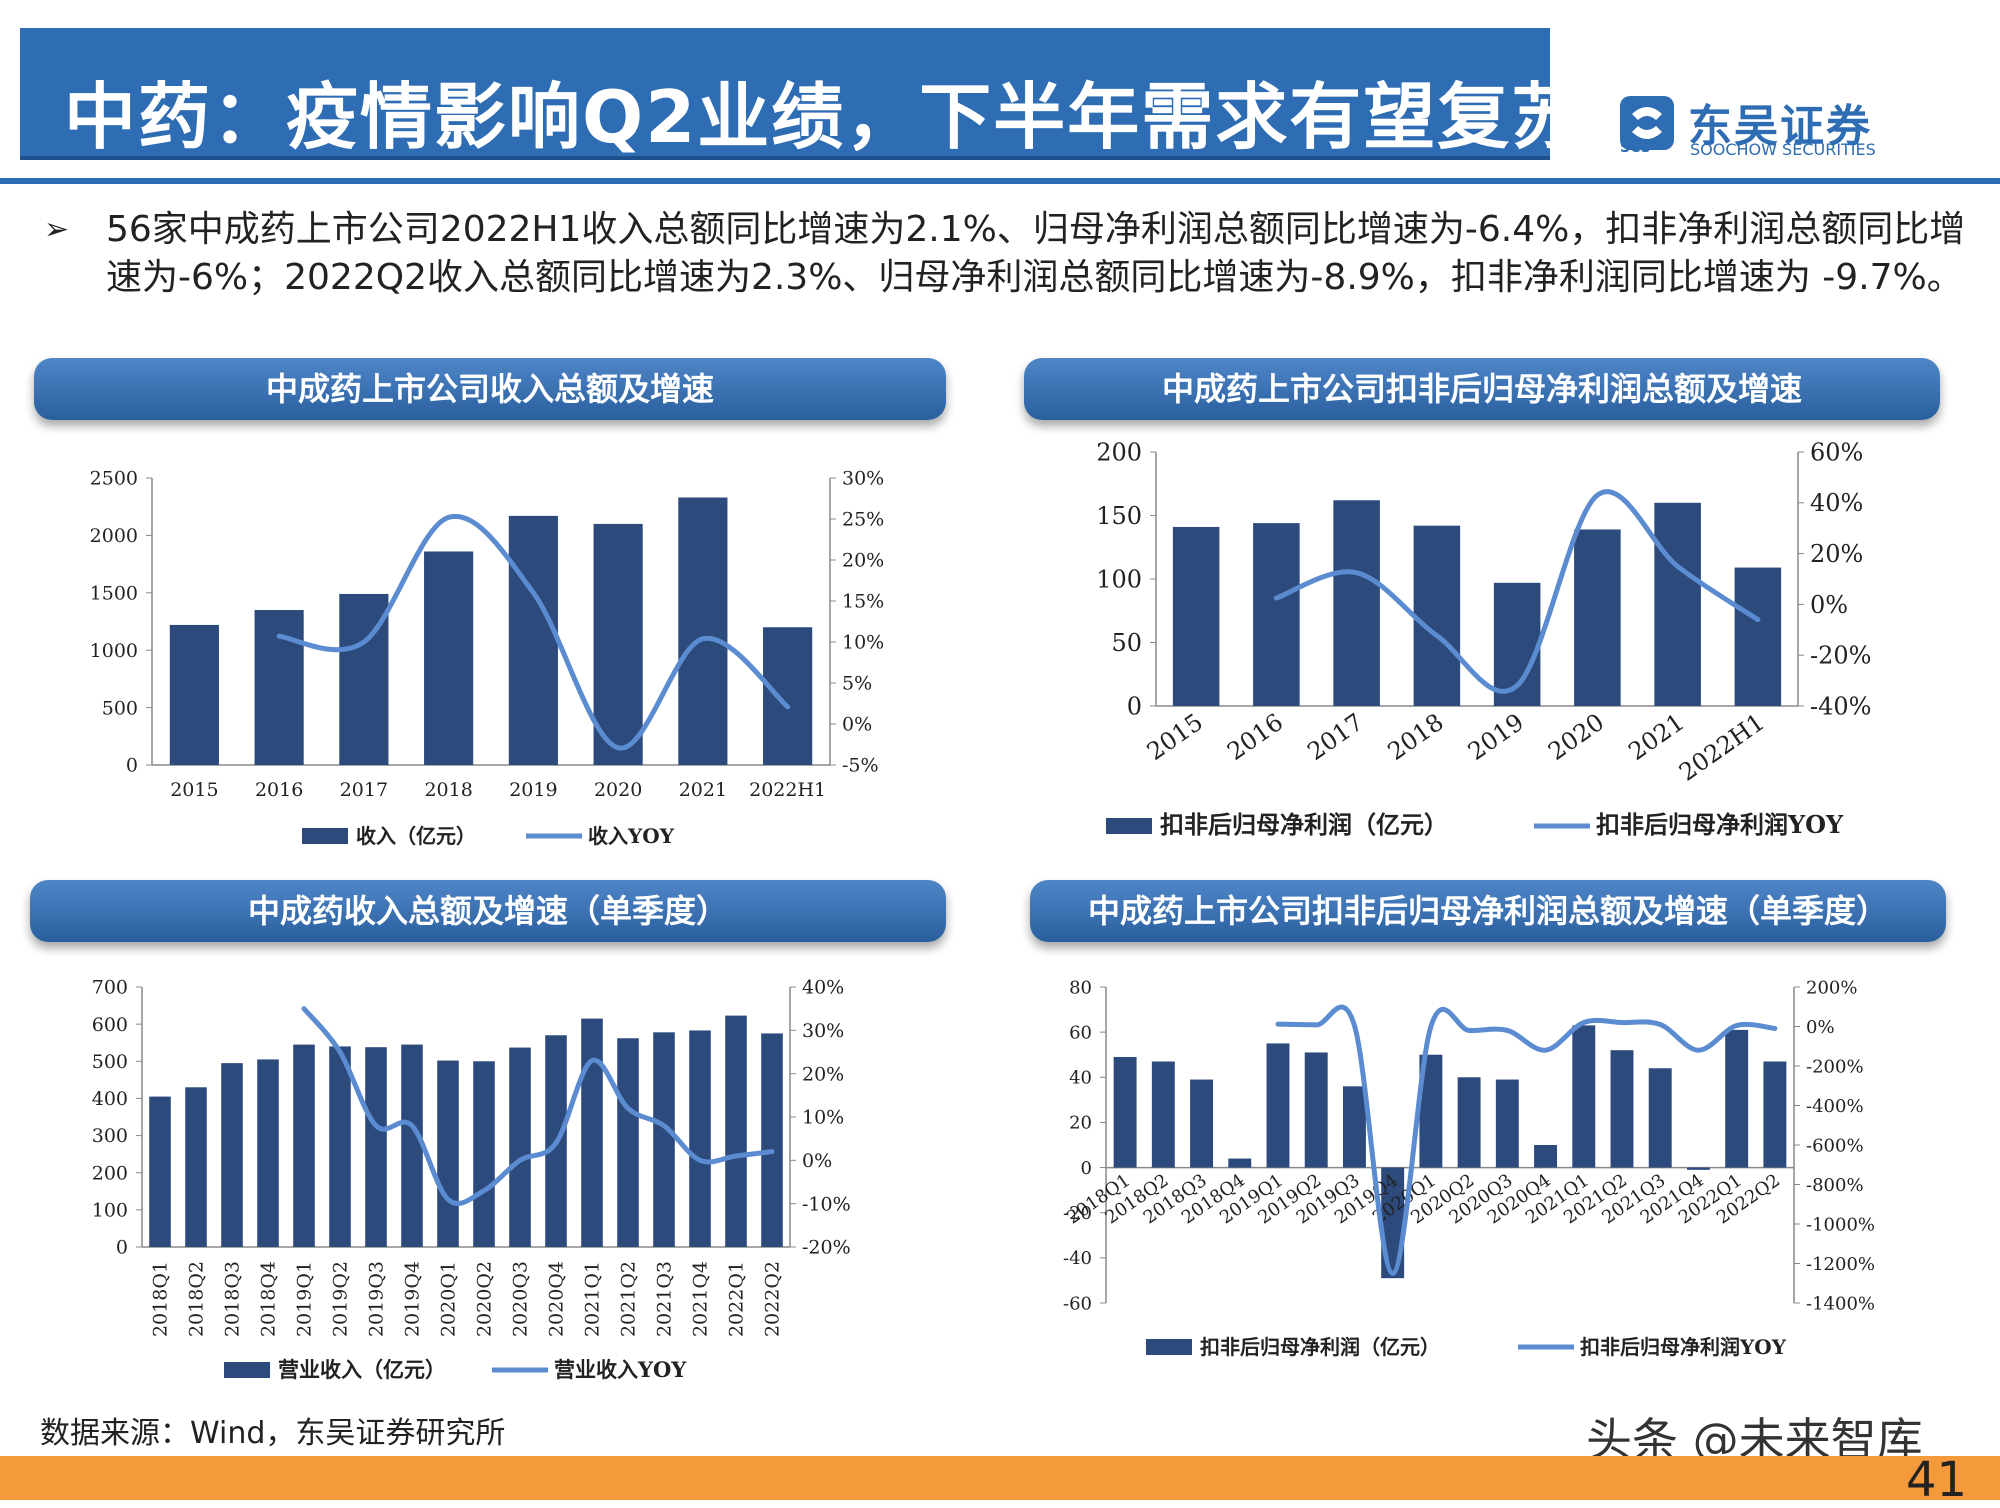 Image resolution: width=2000 pixels, height=1508 pixels. Describe the element at coordinates (1080, 1032) in the screenshot. I see `y-tick-label: 60` at that location.